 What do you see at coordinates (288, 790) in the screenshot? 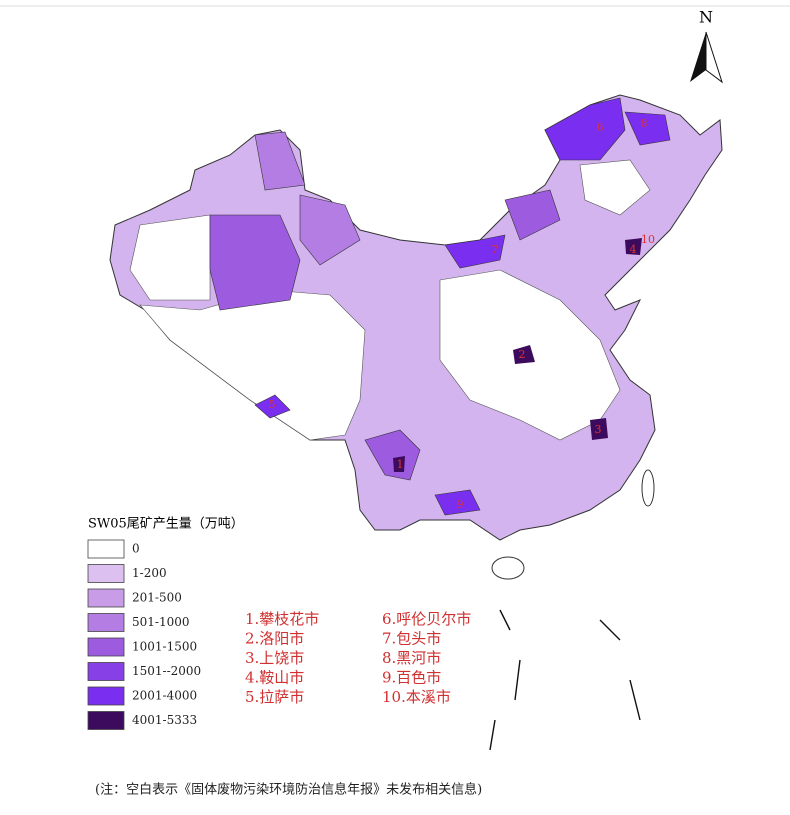
I see `note: (注：空白表示《固体废物污染环境防治信息年报》未发布相关信息)` at bounding box center [288, 790].